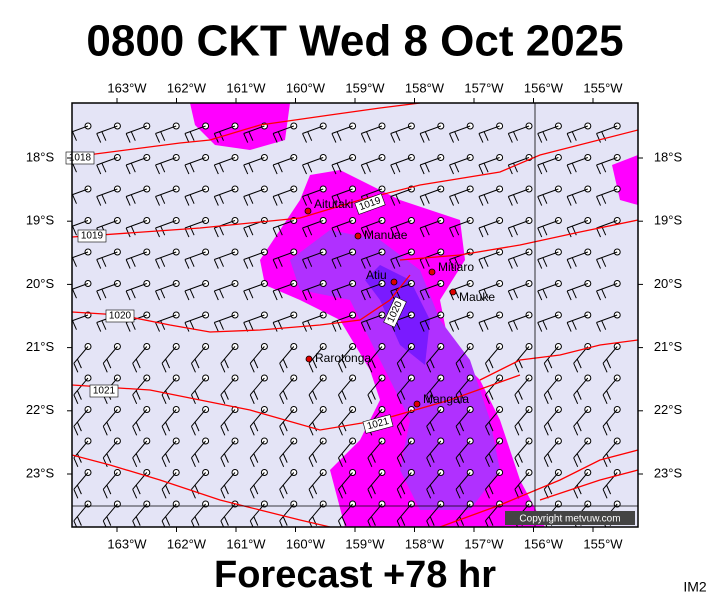 The width and height of the screenshot is (711, 600). I want to click on island-marker, so click(394, 282).